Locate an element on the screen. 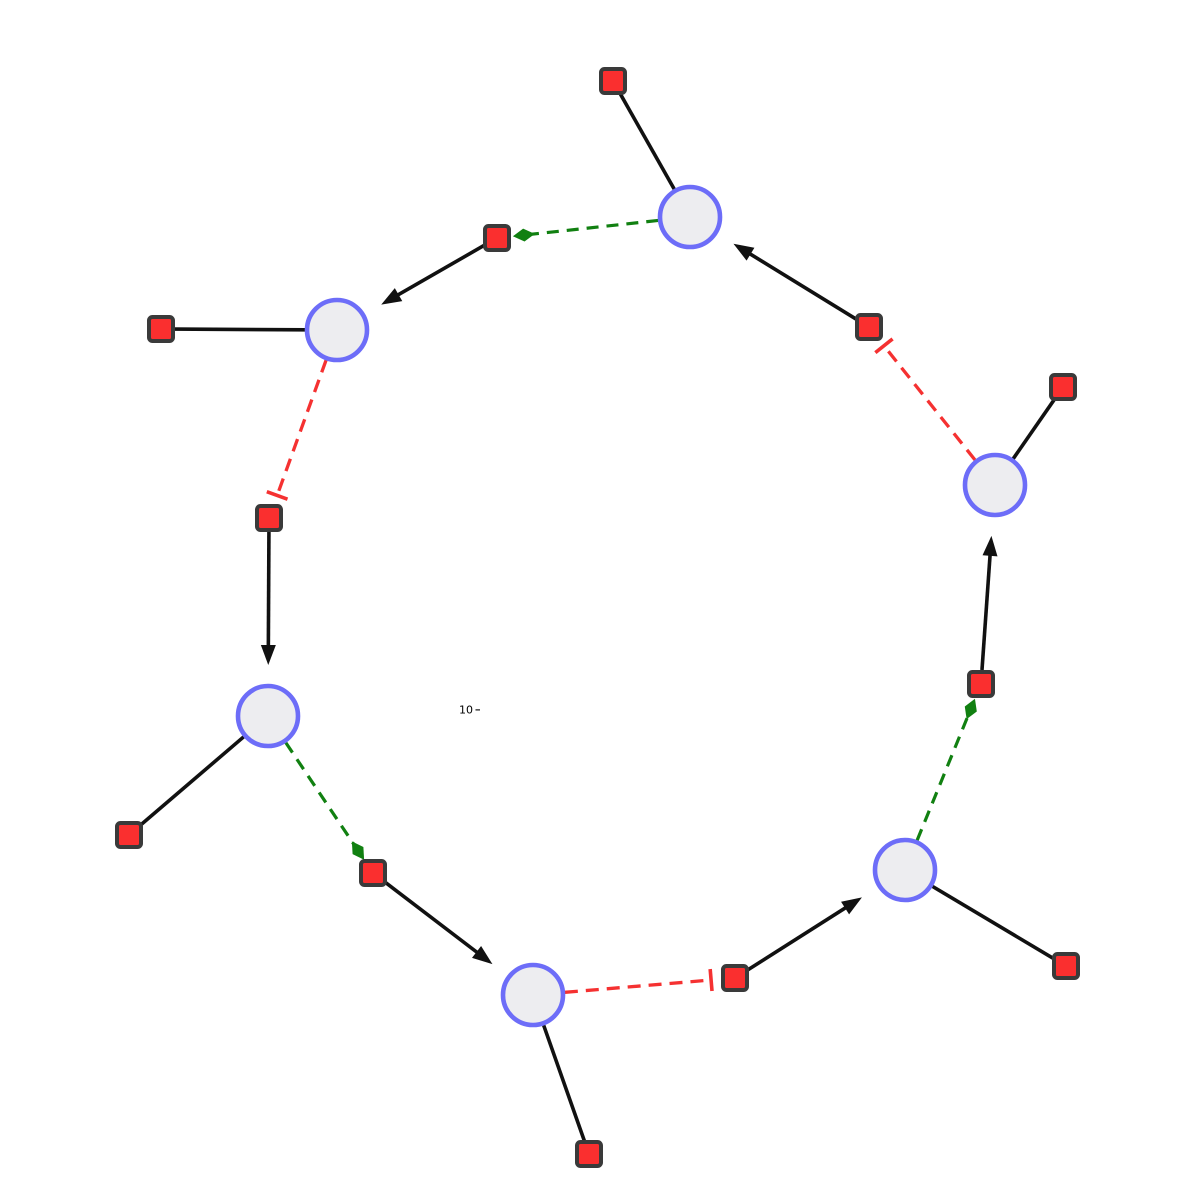 This screenshot has height=1200, width=1189. reaction-node-translation-of-ci is located at coordinates (981, 684).